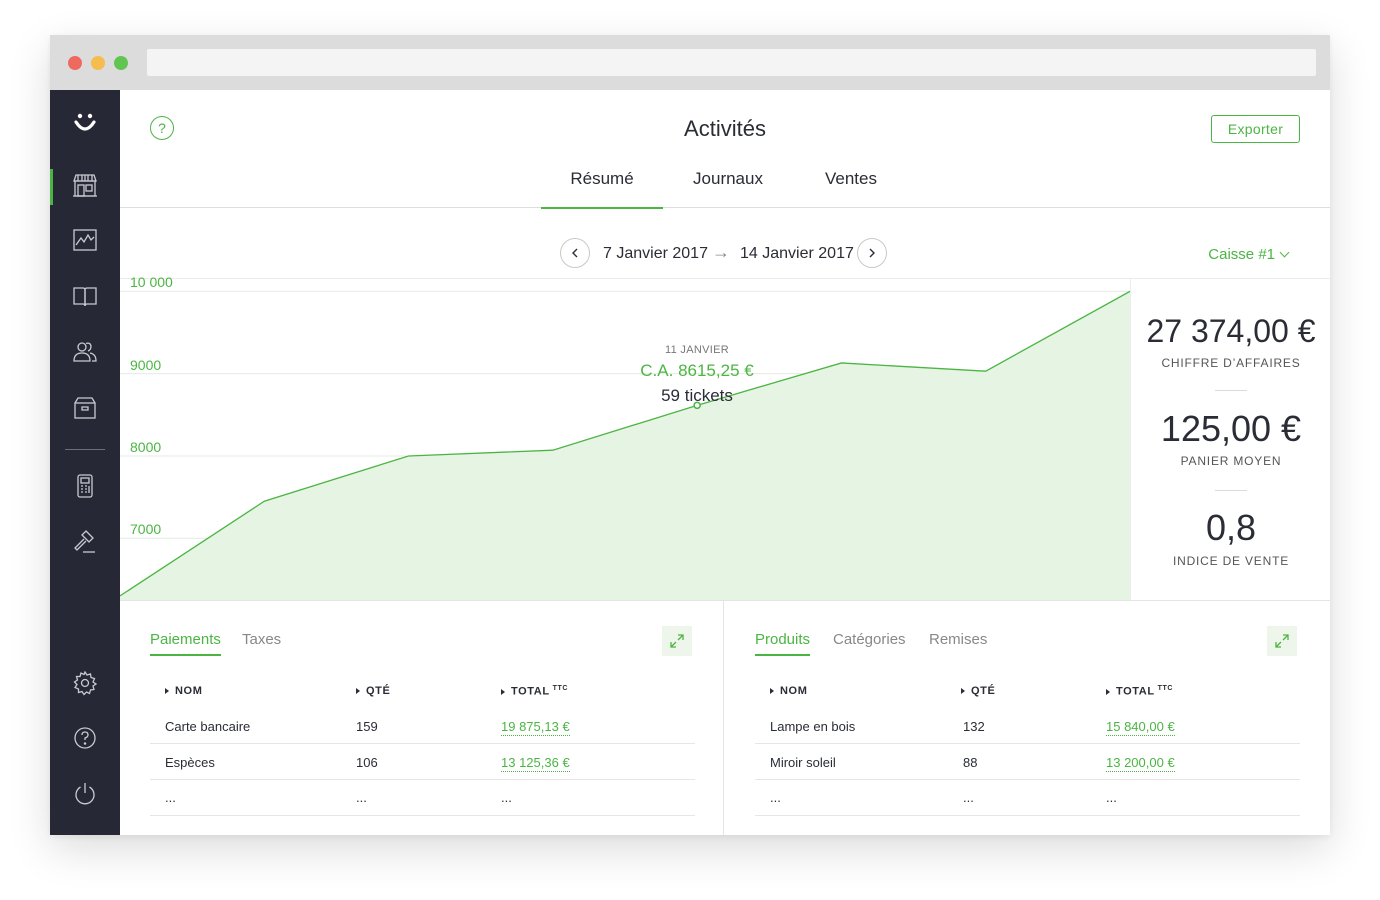  Describe the element at coordinates (731, 62) in the screenshot. I see `address-bar` at that location.